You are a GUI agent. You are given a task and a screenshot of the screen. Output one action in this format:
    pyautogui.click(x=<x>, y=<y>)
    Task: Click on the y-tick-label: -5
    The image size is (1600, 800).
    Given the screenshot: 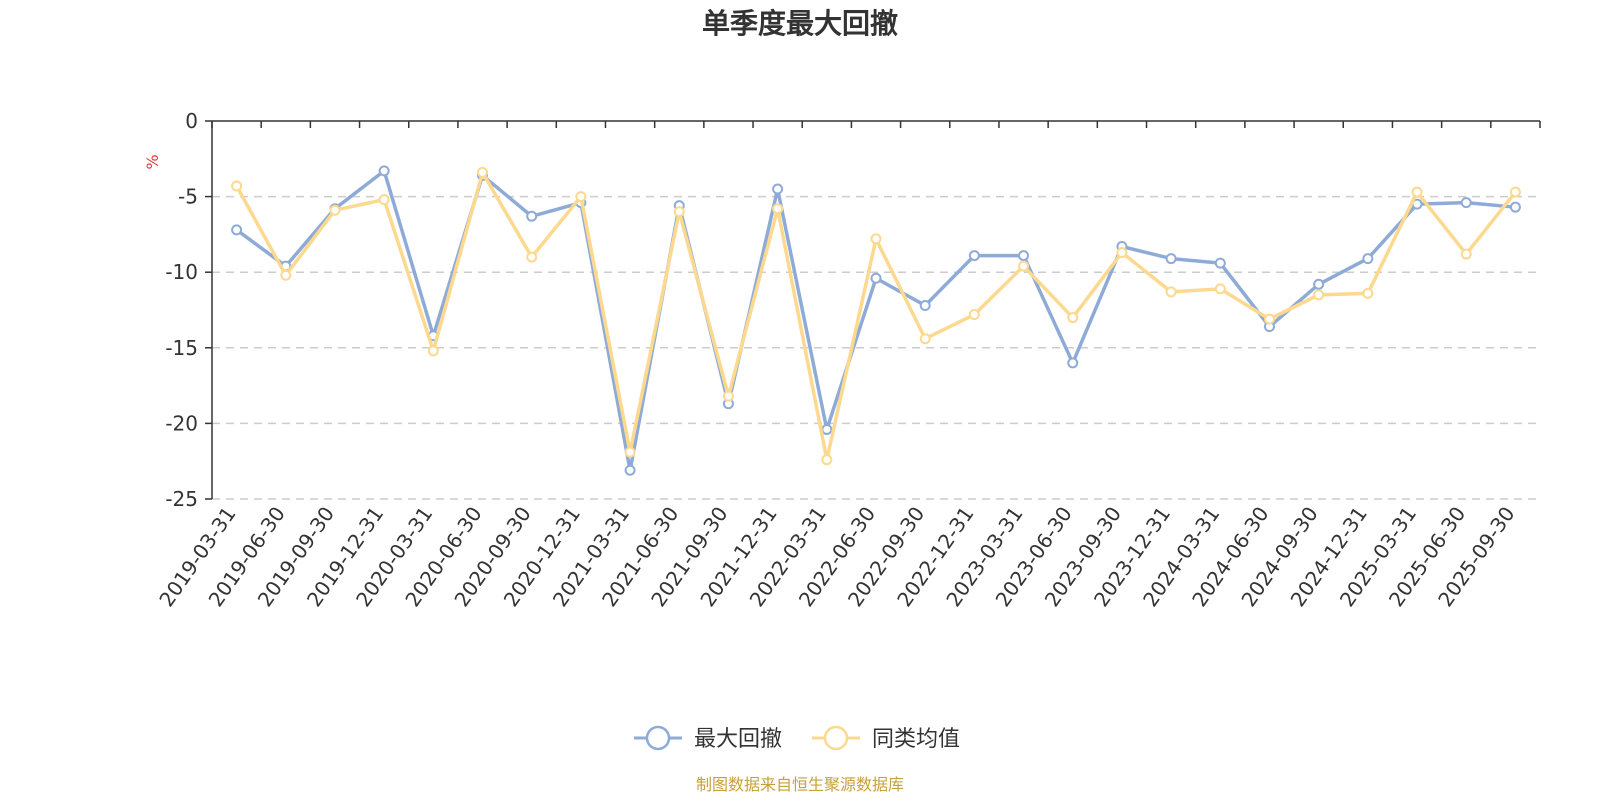 What is the action you would take?
    pyautogui.click(x=188, y=197)
    